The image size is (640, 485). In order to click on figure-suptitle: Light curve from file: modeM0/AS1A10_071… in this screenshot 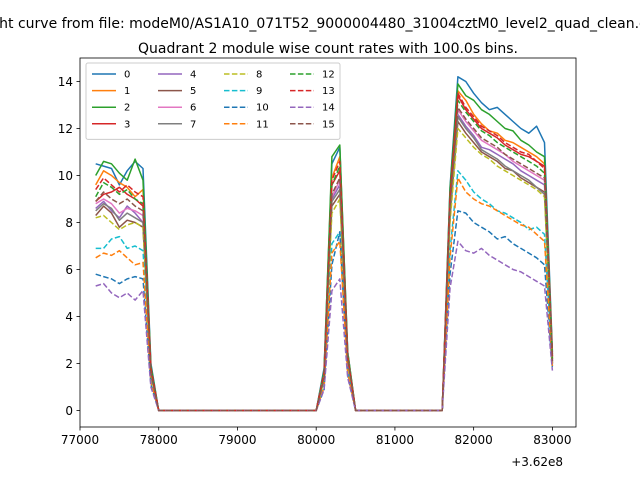, I will do `click(320, 24)`.